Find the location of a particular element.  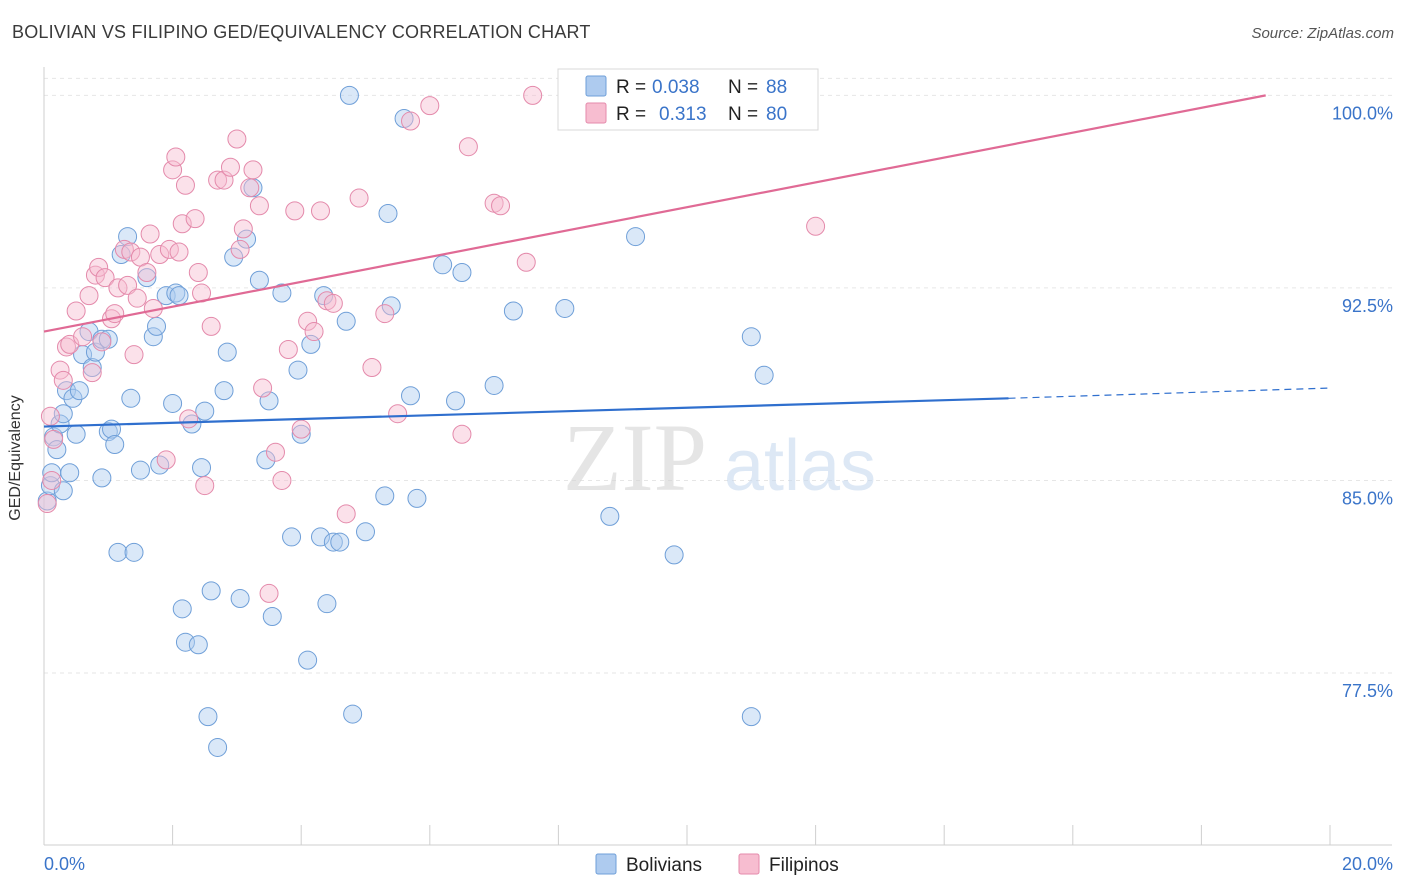

watermark: ZIP atlas is located at coordinates (719, 457).